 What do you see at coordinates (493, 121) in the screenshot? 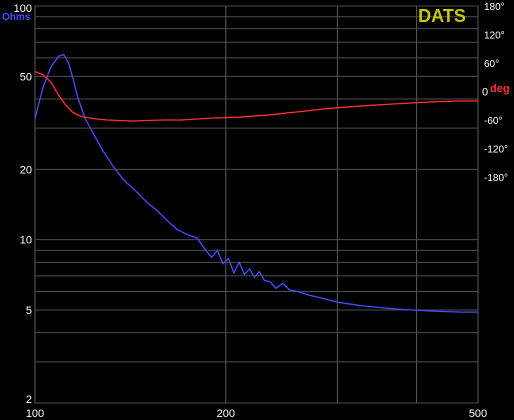
I see `y-right-tick-label: -60°` at bounding box center [493, 121].